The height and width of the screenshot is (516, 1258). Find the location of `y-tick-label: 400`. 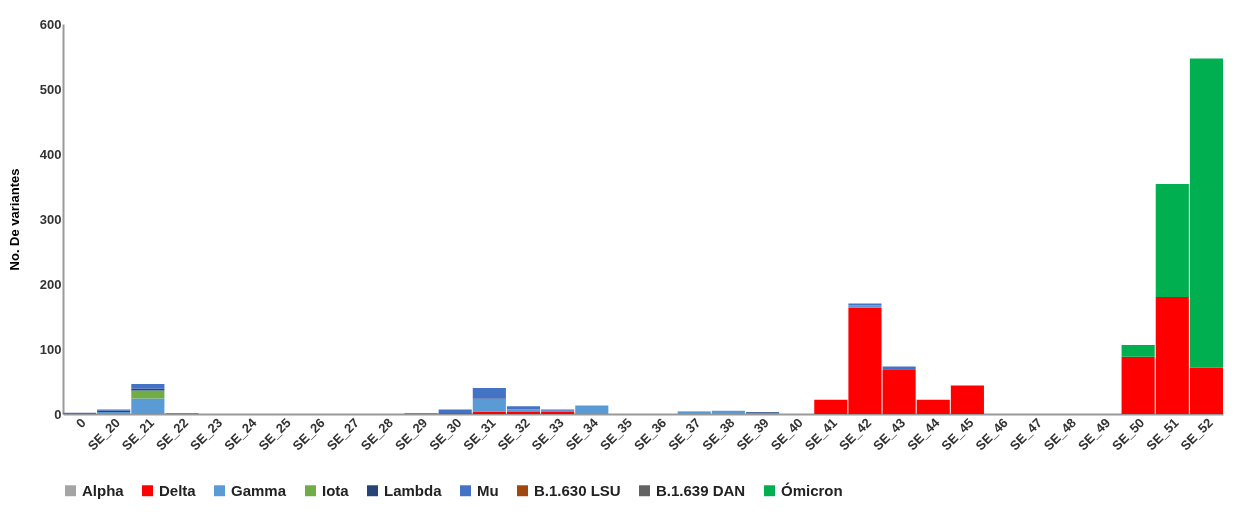

y-tick-label: 400 is located at coordinates (50, 154).